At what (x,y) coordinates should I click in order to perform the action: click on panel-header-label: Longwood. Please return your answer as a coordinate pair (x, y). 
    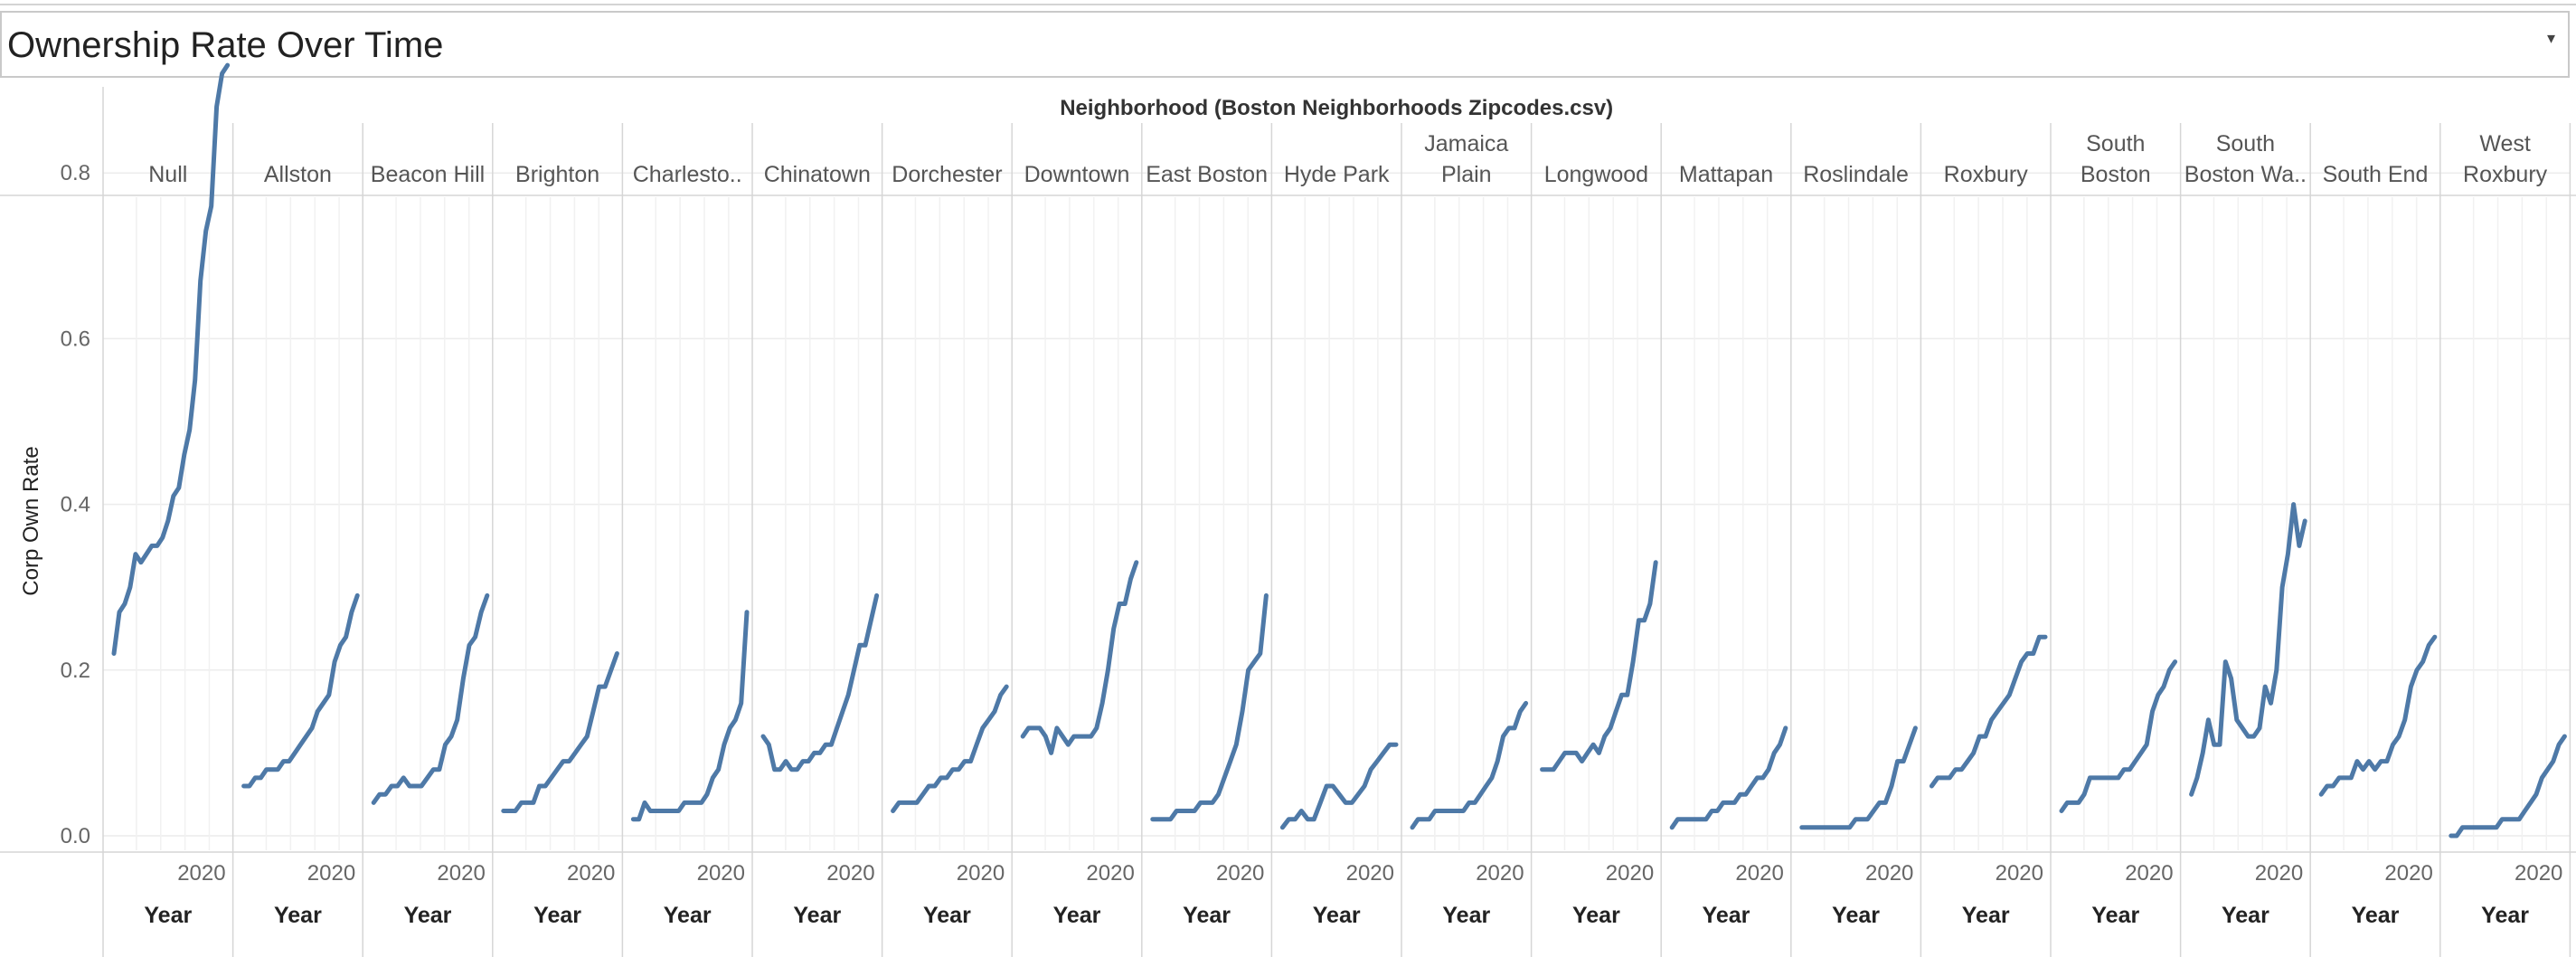
    Looking at the image, I should click on (1596, 174).